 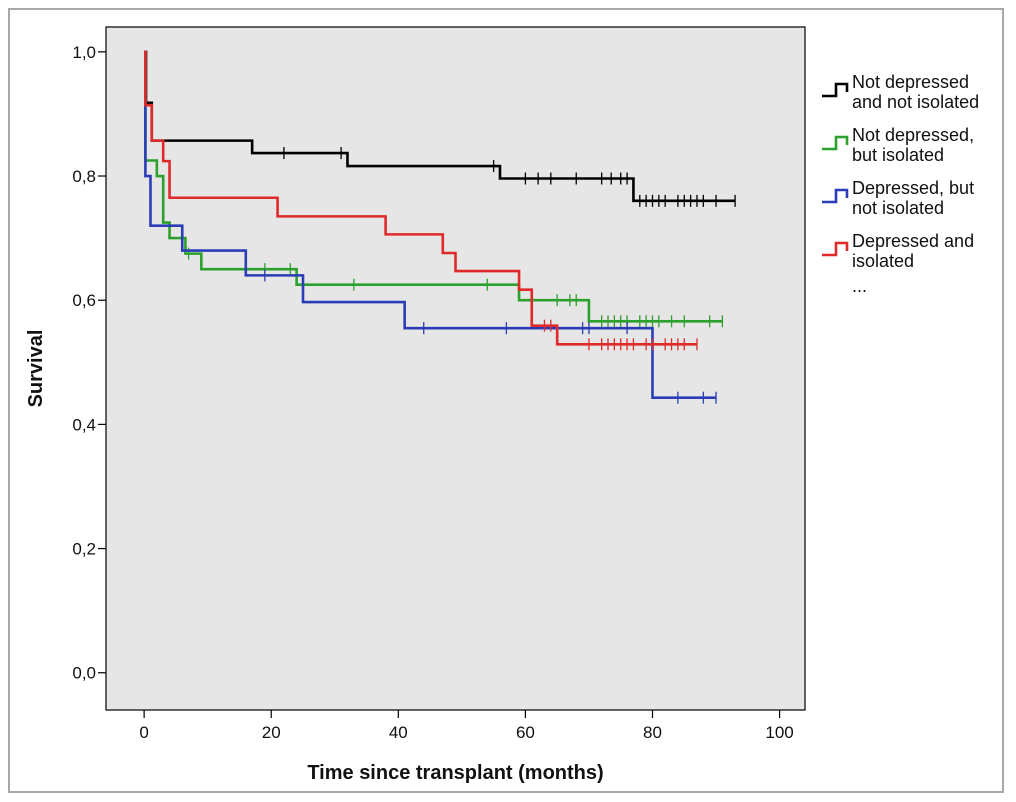 I want to click on x-tick-label: 20, so click(x=271, y=732).